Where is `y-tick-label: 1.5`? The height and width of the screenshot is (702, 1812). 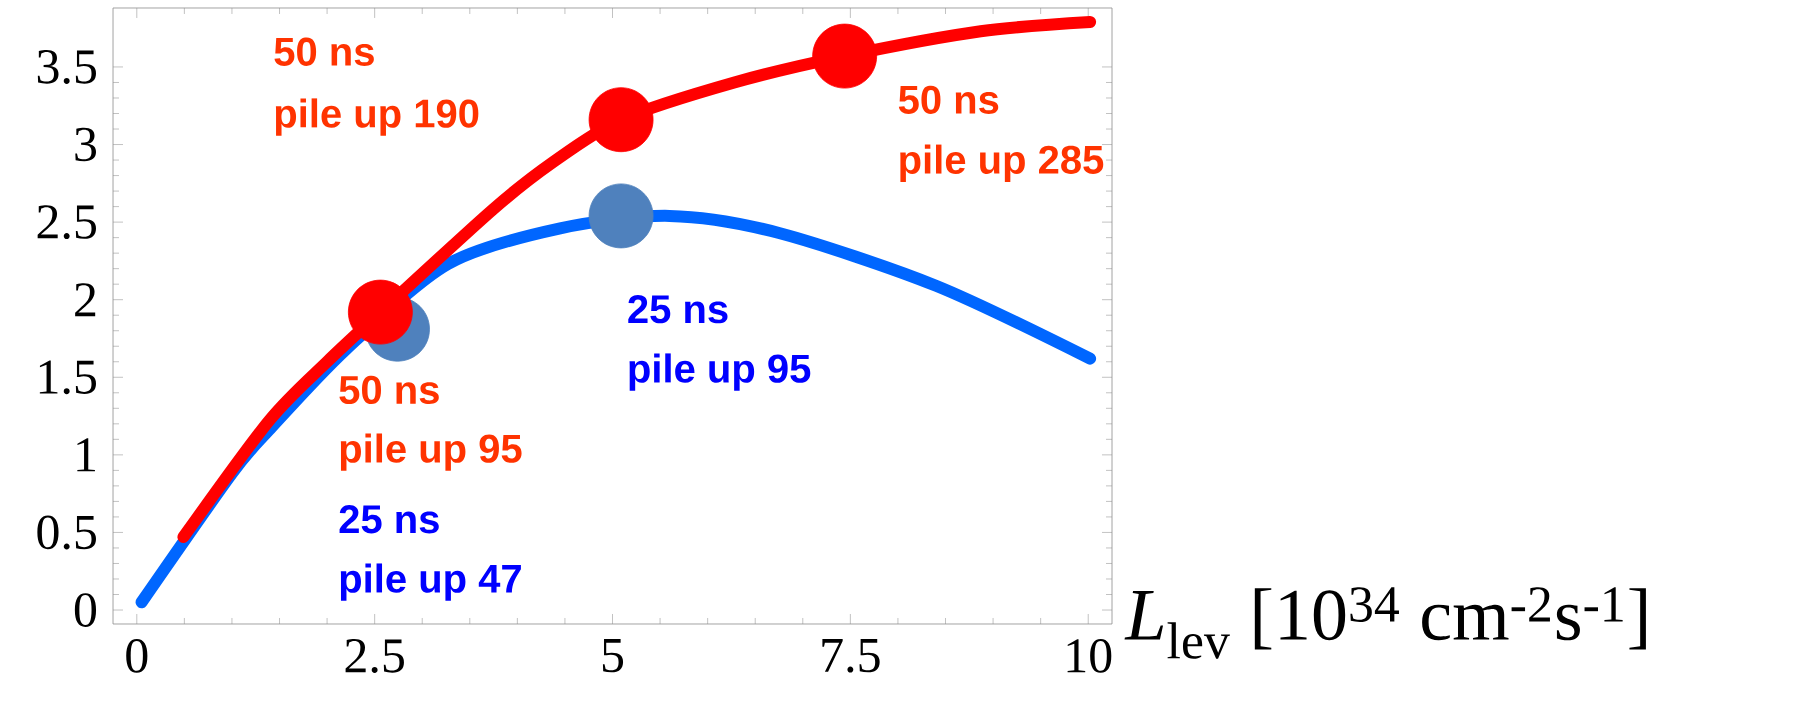
y-tick-label: 1.5 is located at coordinates (67, 377).